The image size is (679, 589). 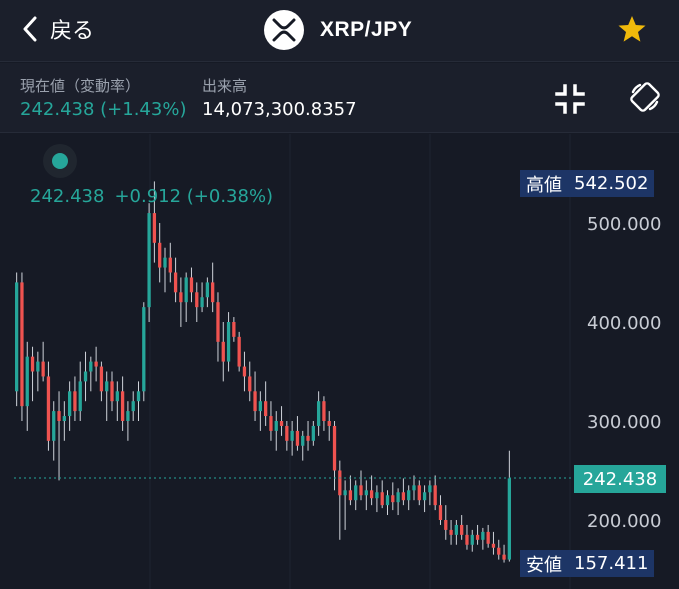 What do you see at coordinates (624, 422) in the screenshot?
I see `y-tick-label: 300.000` at bounding box center [624, 422].